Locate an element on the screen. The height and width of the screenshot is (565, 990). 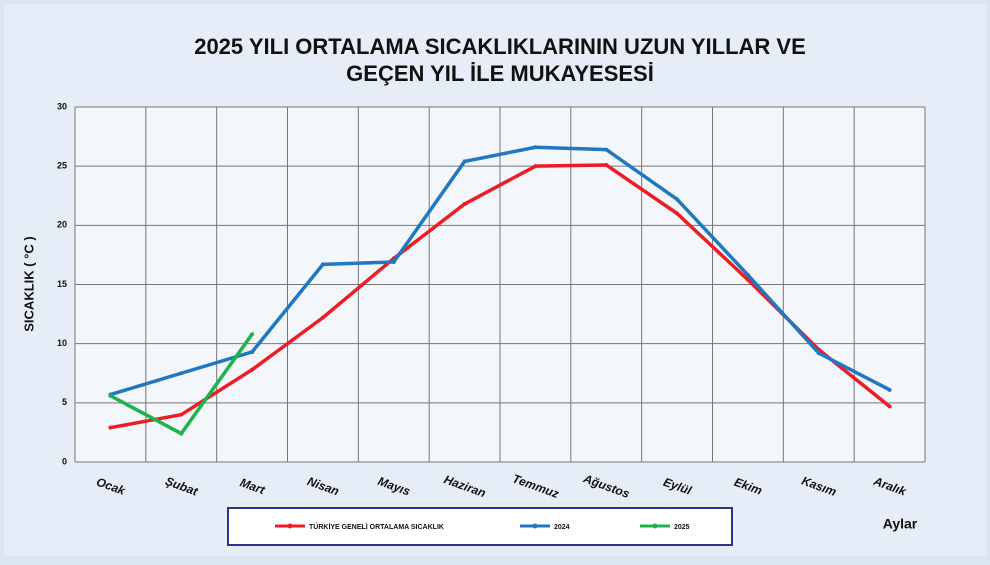
chart-subtitle: GEÇEN YIL İLE MUKAYESESİ is located at coordinates (500, 73).